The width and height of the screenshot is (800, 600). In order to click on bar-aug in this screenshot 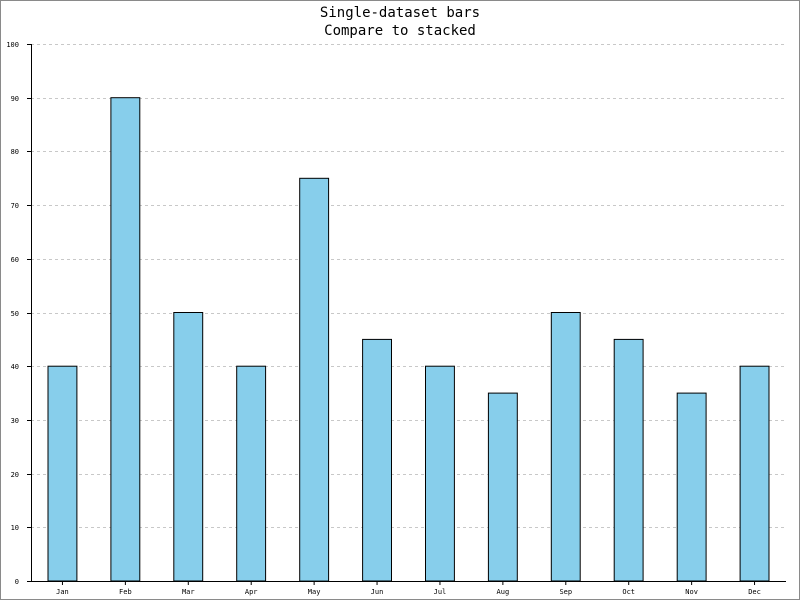, I will do `click(502, 487)`.